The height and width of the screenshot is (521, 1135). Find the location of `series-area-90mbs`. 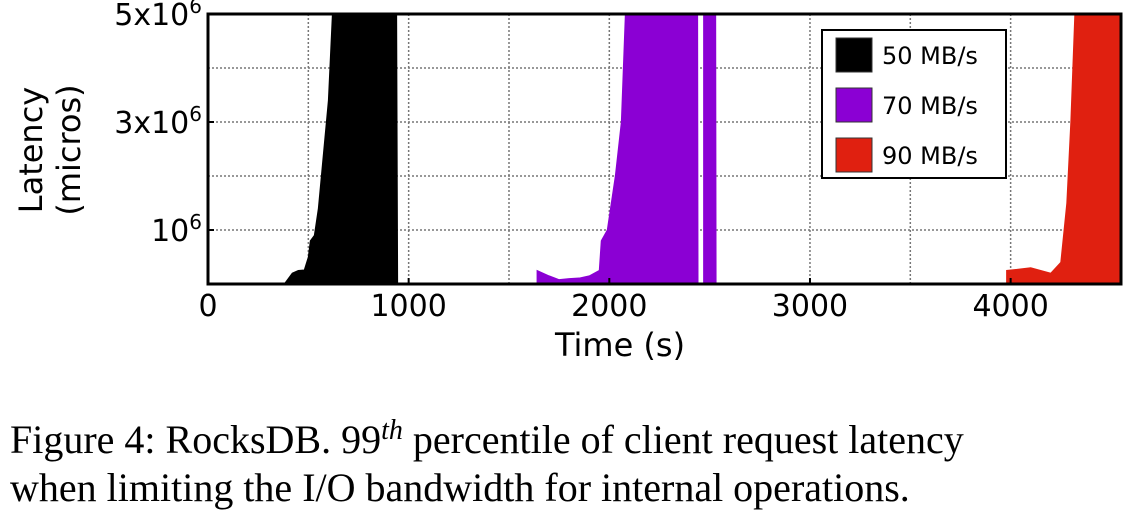

series-area-90mbs is located at coordinates (1064, 149).